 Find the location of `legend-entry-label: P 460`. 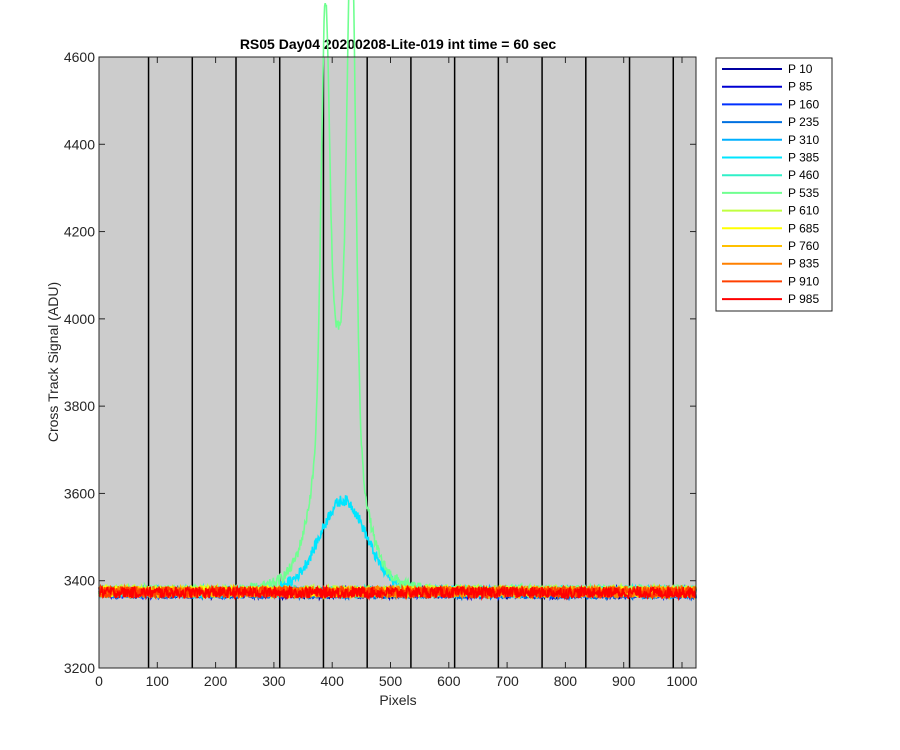

legend-entry-label: P 460 is located at coordinates (803, 175).